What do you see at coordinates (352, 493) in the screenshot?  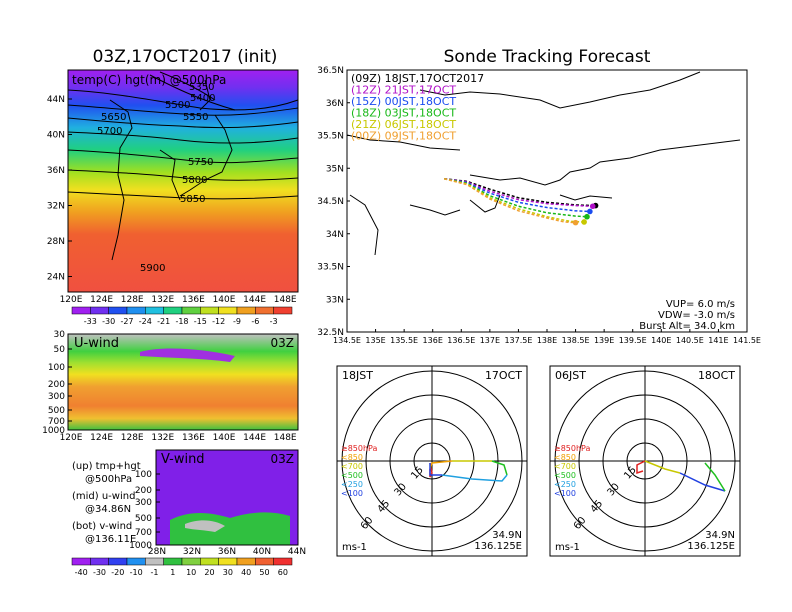 I see `hodograph-pressure-label: <100` at bounding box center [352, 493].